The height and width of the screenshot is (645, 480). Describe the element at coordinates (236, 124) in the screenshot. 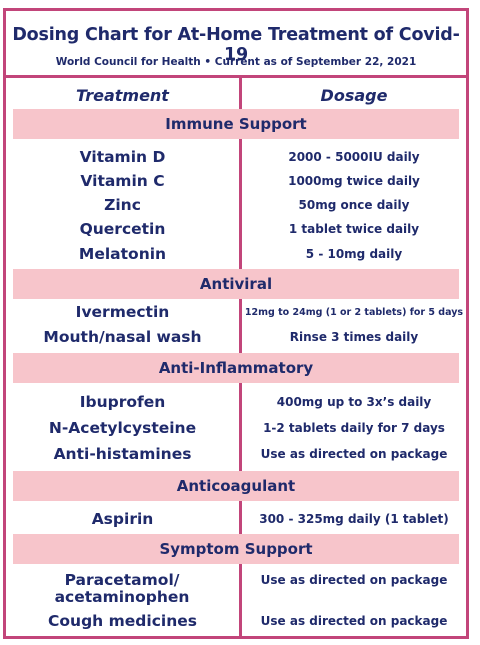

I see `section-band-immune-support: Immune Support` at that location.